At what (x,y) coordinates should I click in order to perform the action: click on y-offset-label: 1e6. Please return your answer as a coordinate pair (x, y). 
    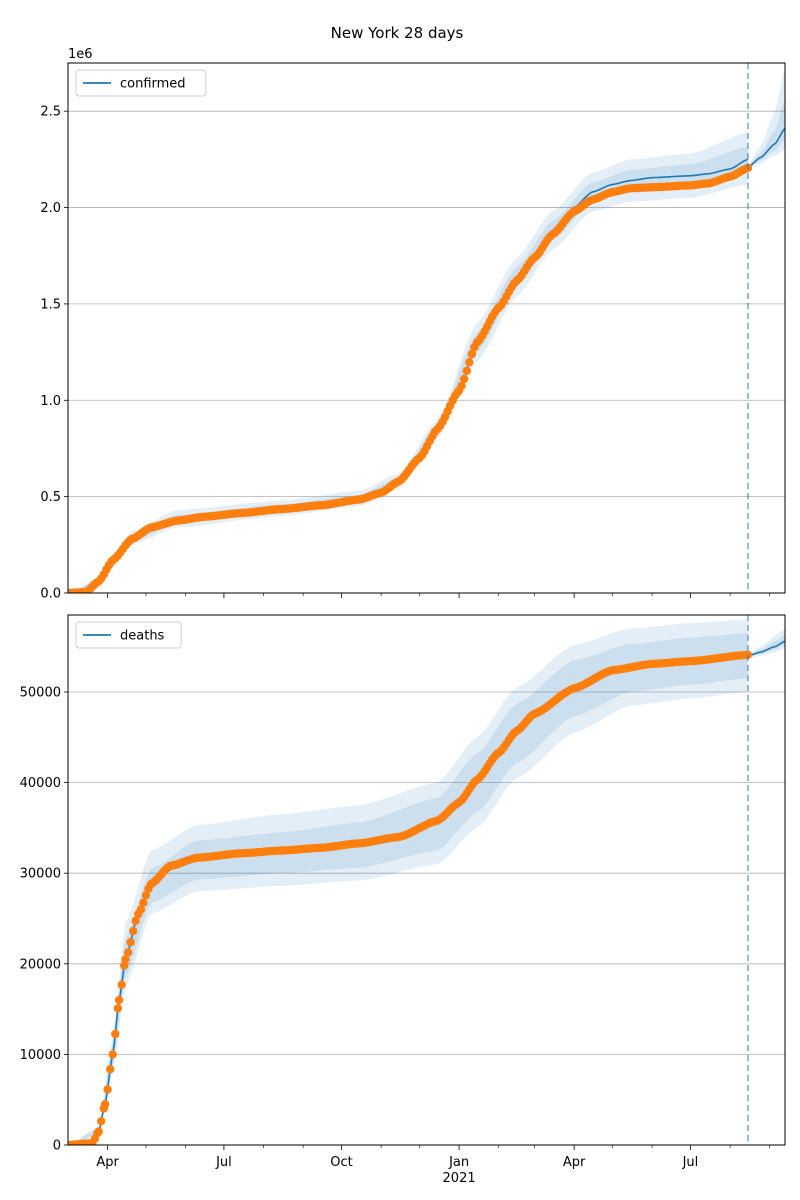
    Looking at the image, I should click on (80, 54).